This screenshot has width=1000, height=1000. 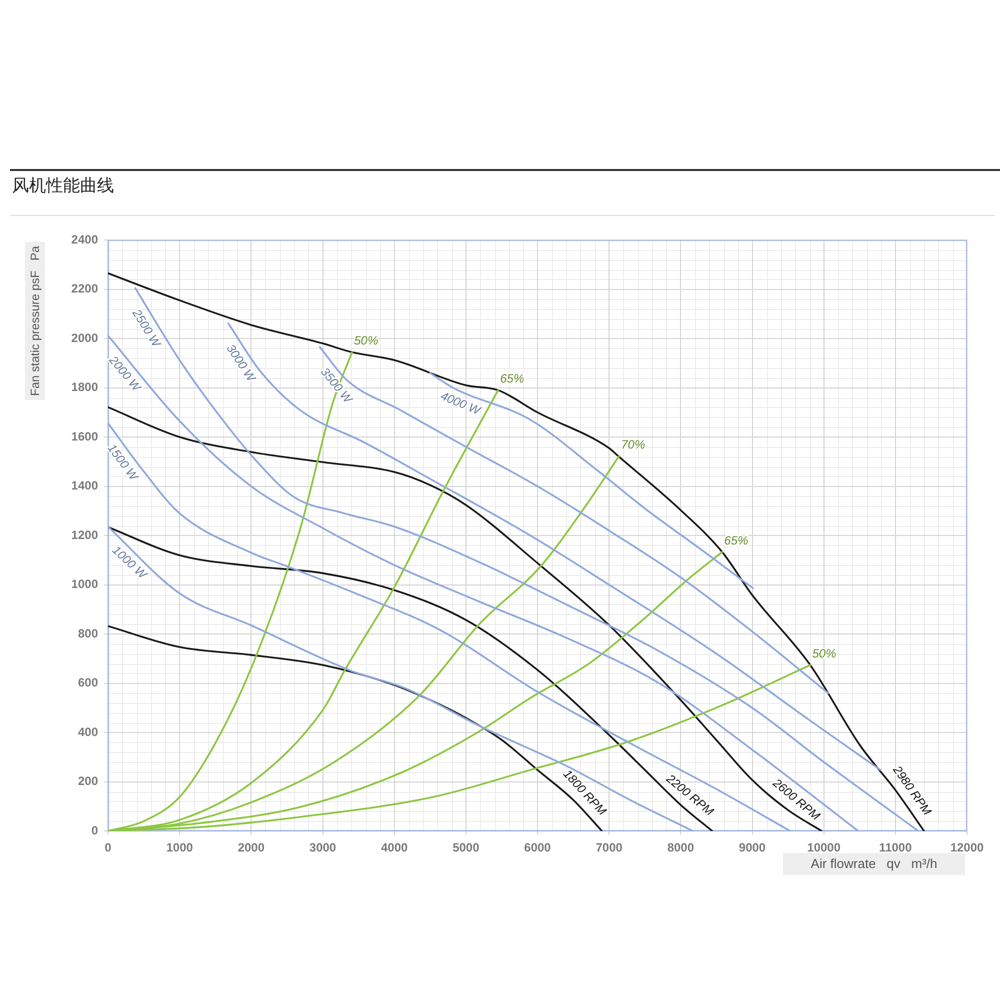 What do you see at coordinates (84, 337) in the screenshot?
I see `y-tick-label: 2000` at bounding box center [84, 337].